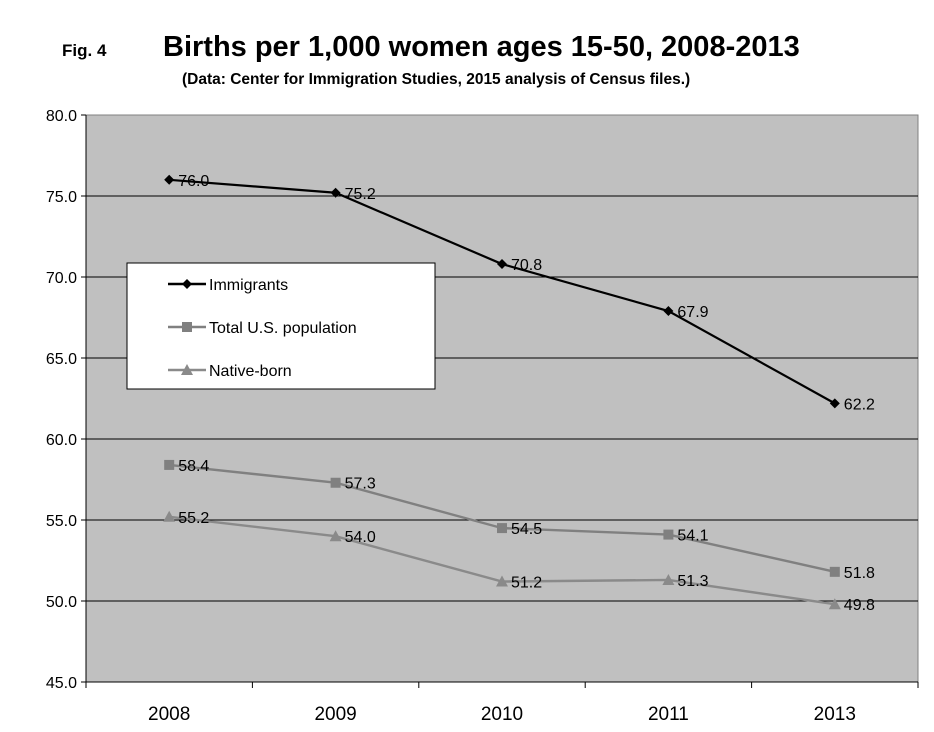 This screenshot has width=934, height=732. I want to click on legend-item: Total U.S. population, so click(262, 328).